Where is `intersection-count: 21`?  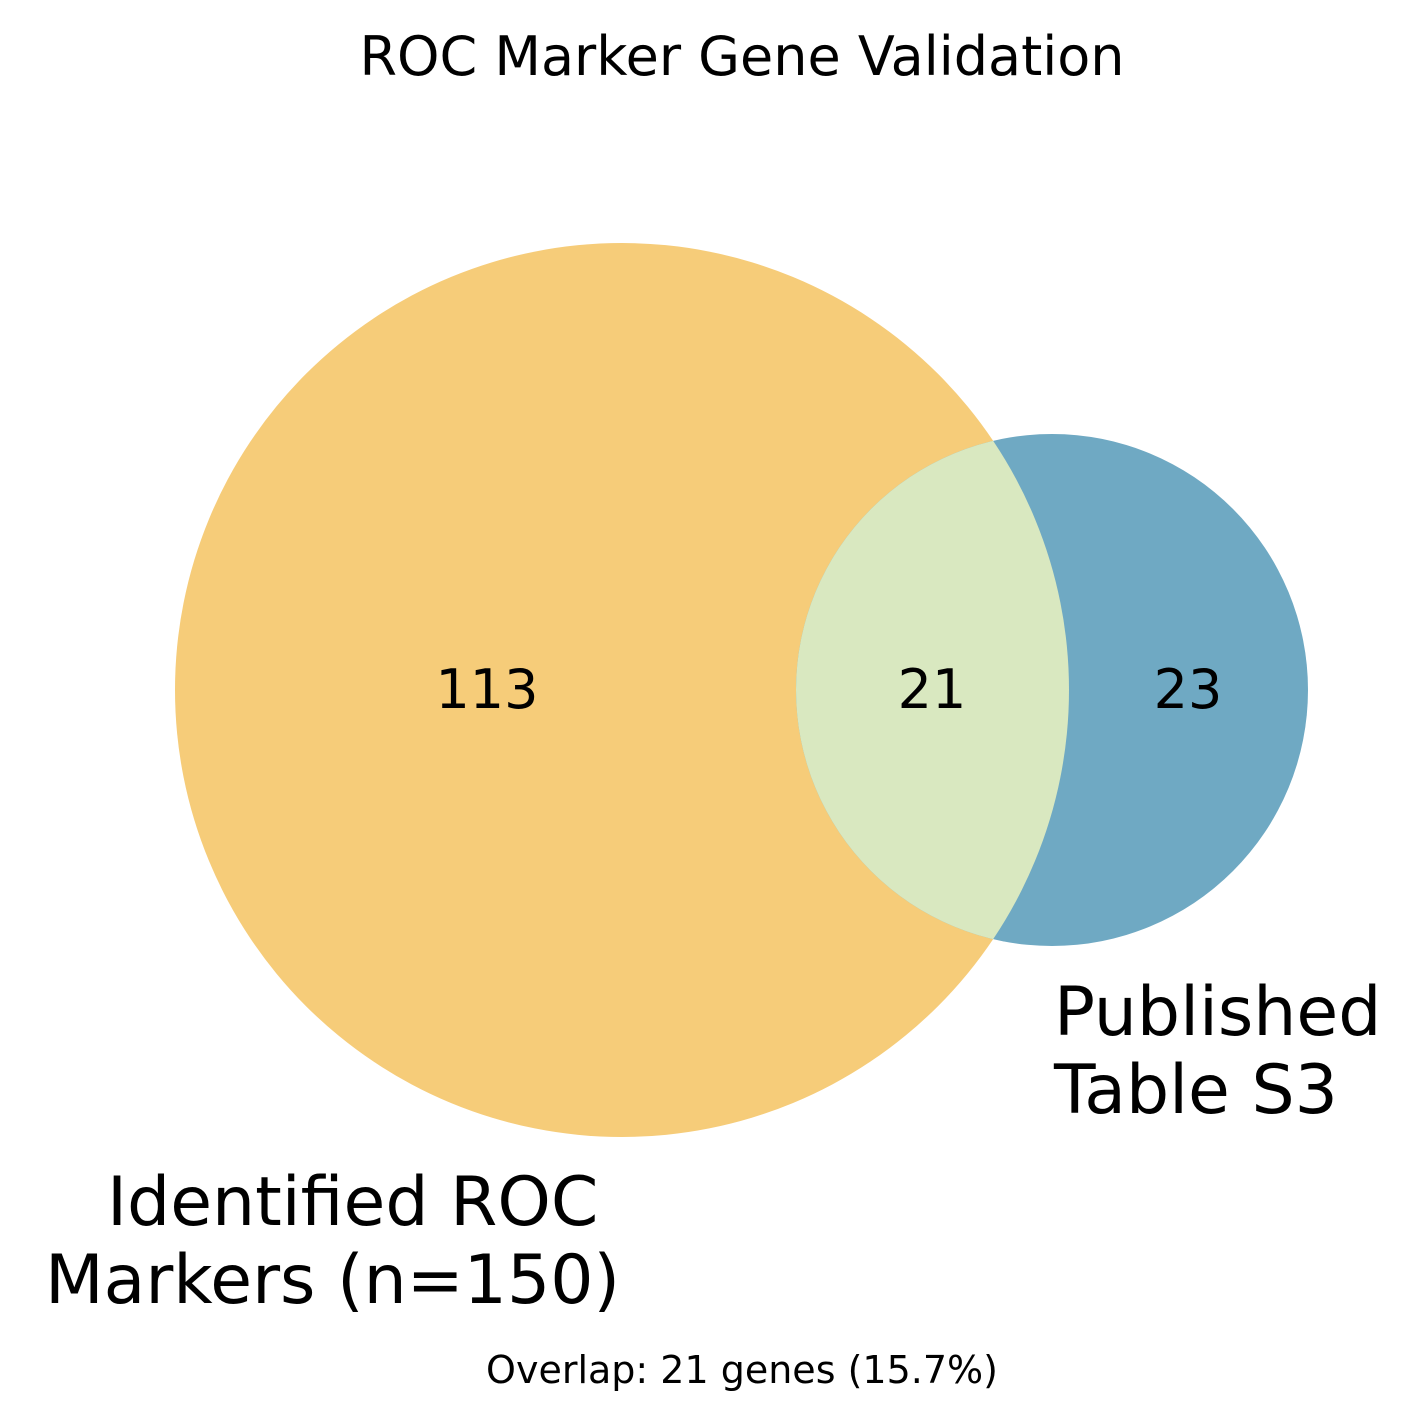
intersection-count: 21 is located at coordinates (932, 689).